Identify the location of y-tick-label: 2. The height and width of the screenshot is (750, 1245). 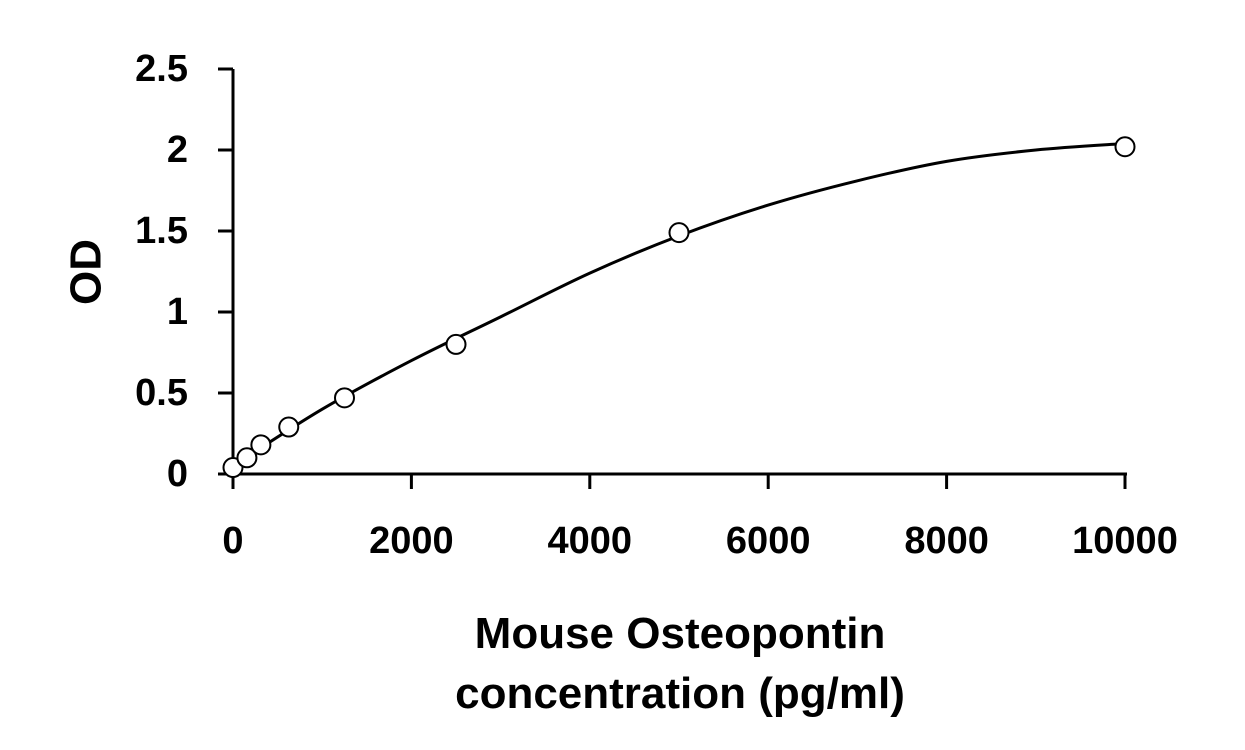
(177, 150).